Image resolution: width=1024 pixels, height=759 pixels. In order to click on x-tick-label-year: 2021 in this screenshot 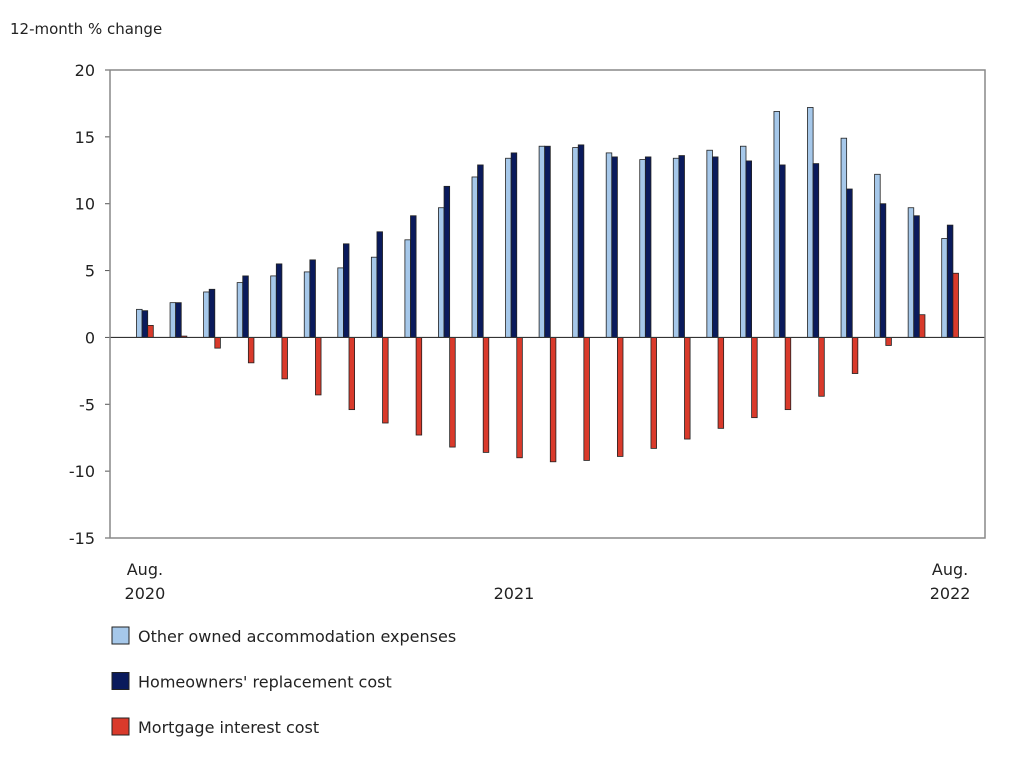, I will do `click(514, 593)`.